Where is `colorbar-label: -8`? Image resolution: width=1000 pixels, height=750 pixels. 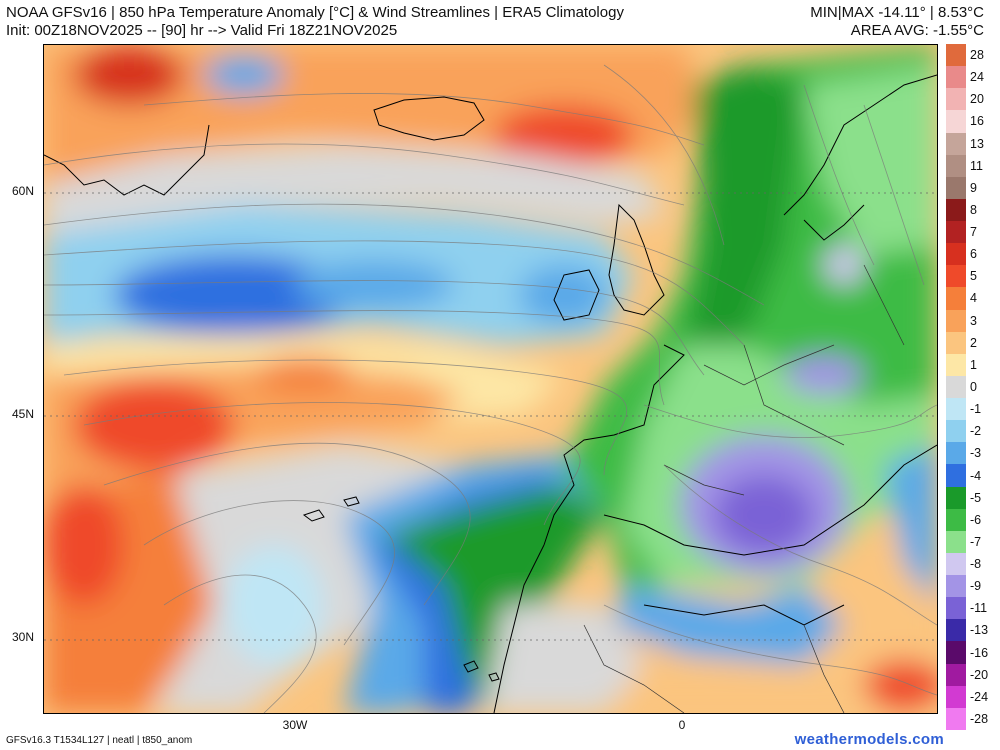
colorbar-label: -8 is located at coordinates (976, 564).